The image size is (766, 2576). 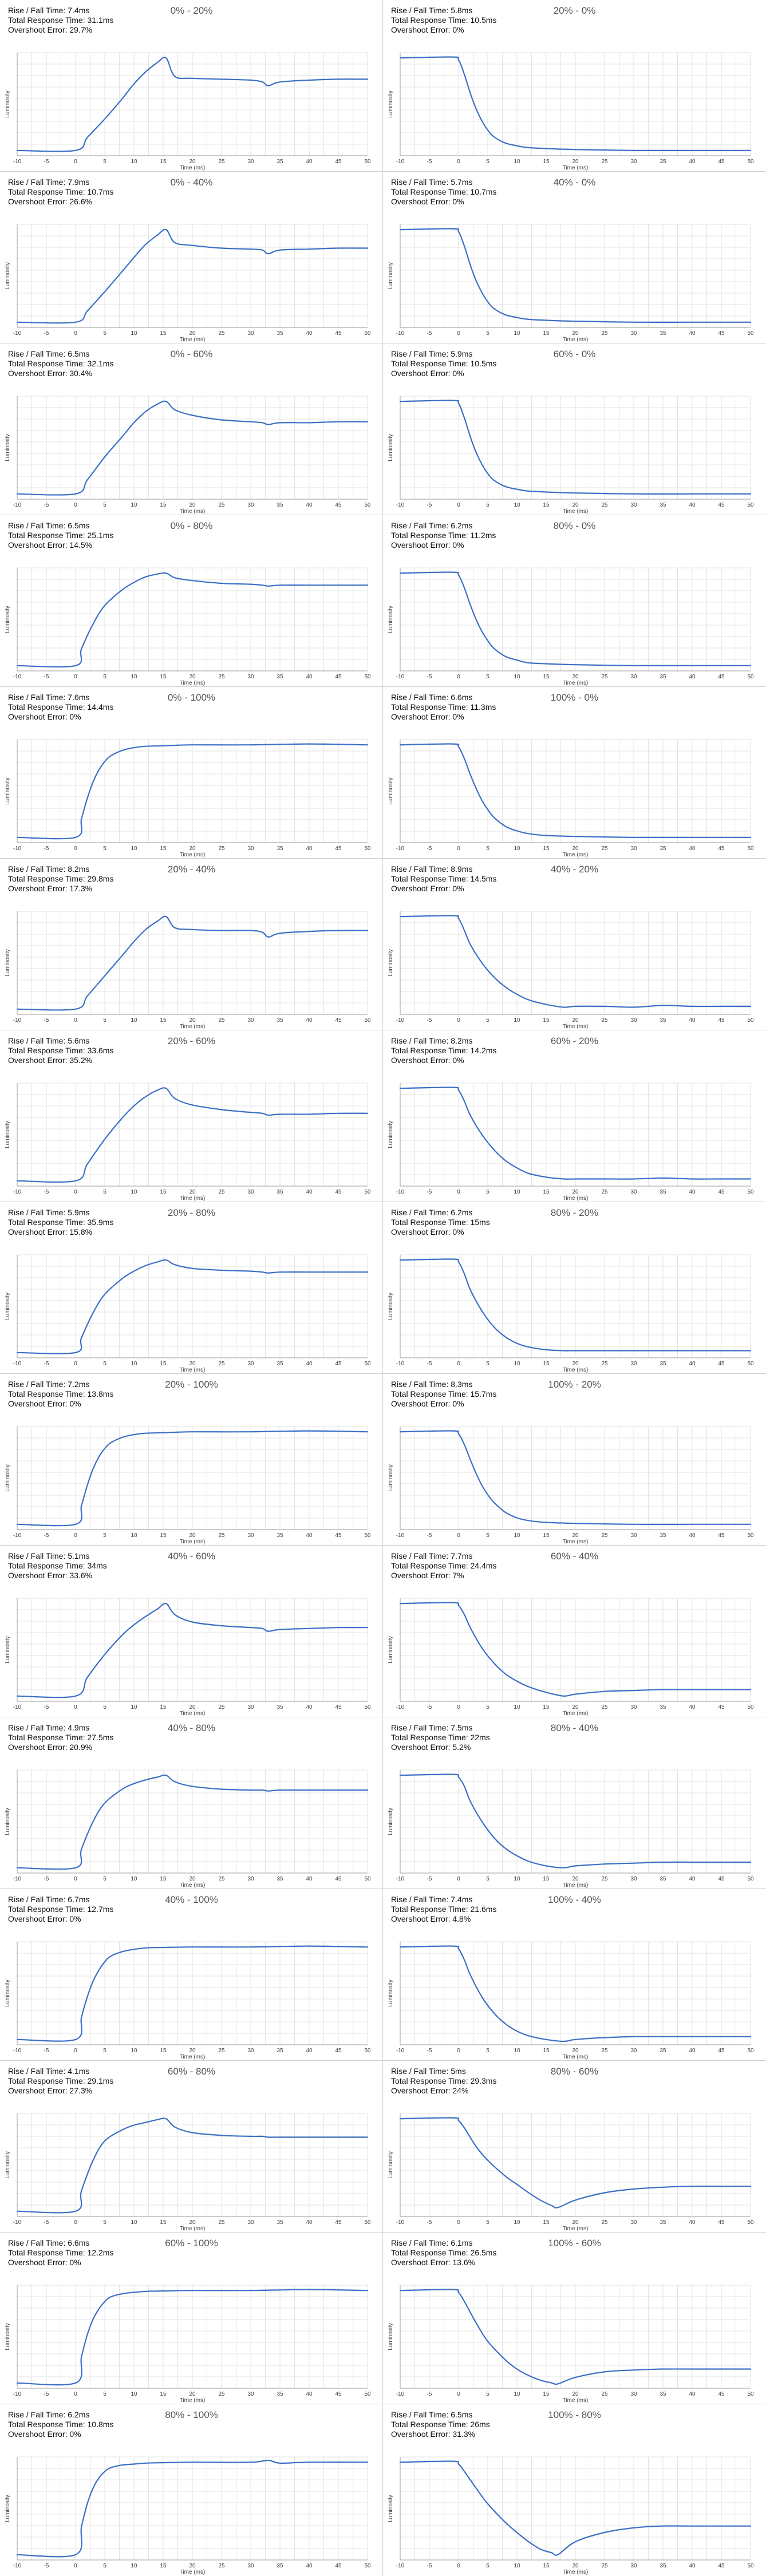 What do you see at coordinates (574, 1384) in the screenshot?
I see `chart-title: 100% - 20%` at bounding box center [574, 1384].